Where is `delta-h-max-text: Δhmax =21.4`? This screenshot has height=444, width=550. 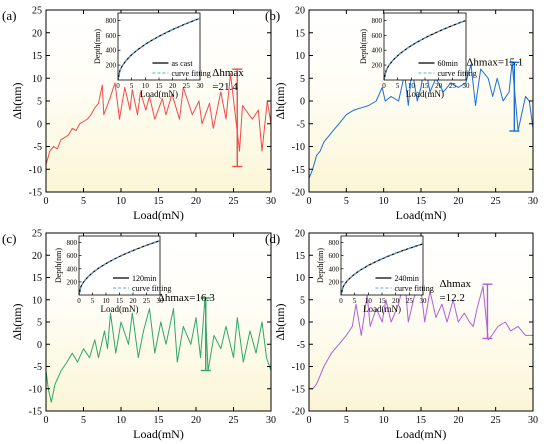 delta-h-max-text: Δhmax =21.4 is located at coordinates (228, 80).